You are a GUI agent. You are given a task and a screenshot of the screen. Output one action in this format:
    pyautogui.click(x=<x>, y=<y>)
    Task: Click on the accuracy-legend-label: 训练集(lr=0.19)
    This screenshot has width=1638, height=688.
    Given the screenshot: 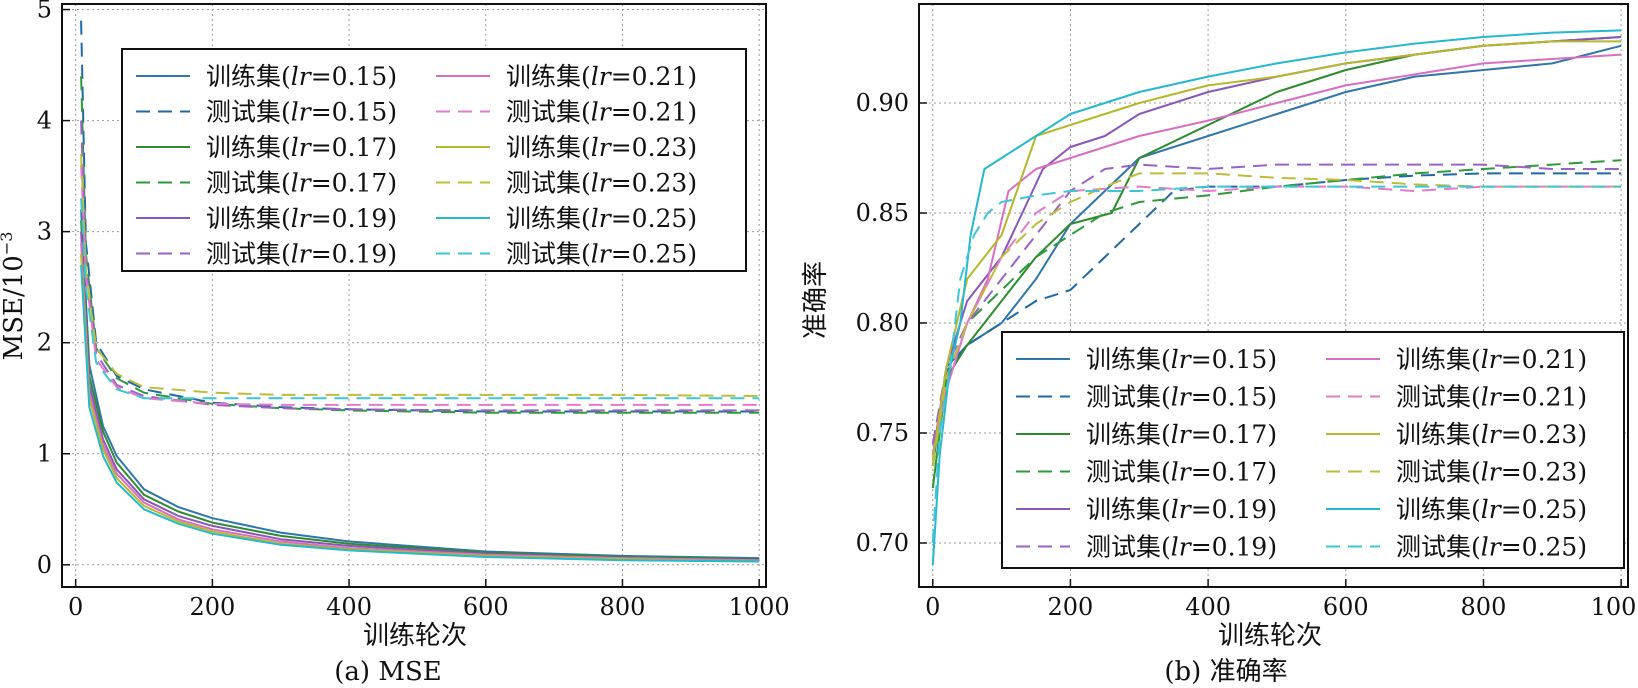 What is the action you would take?
    pyautogui.click(x=1181, y=509)
    